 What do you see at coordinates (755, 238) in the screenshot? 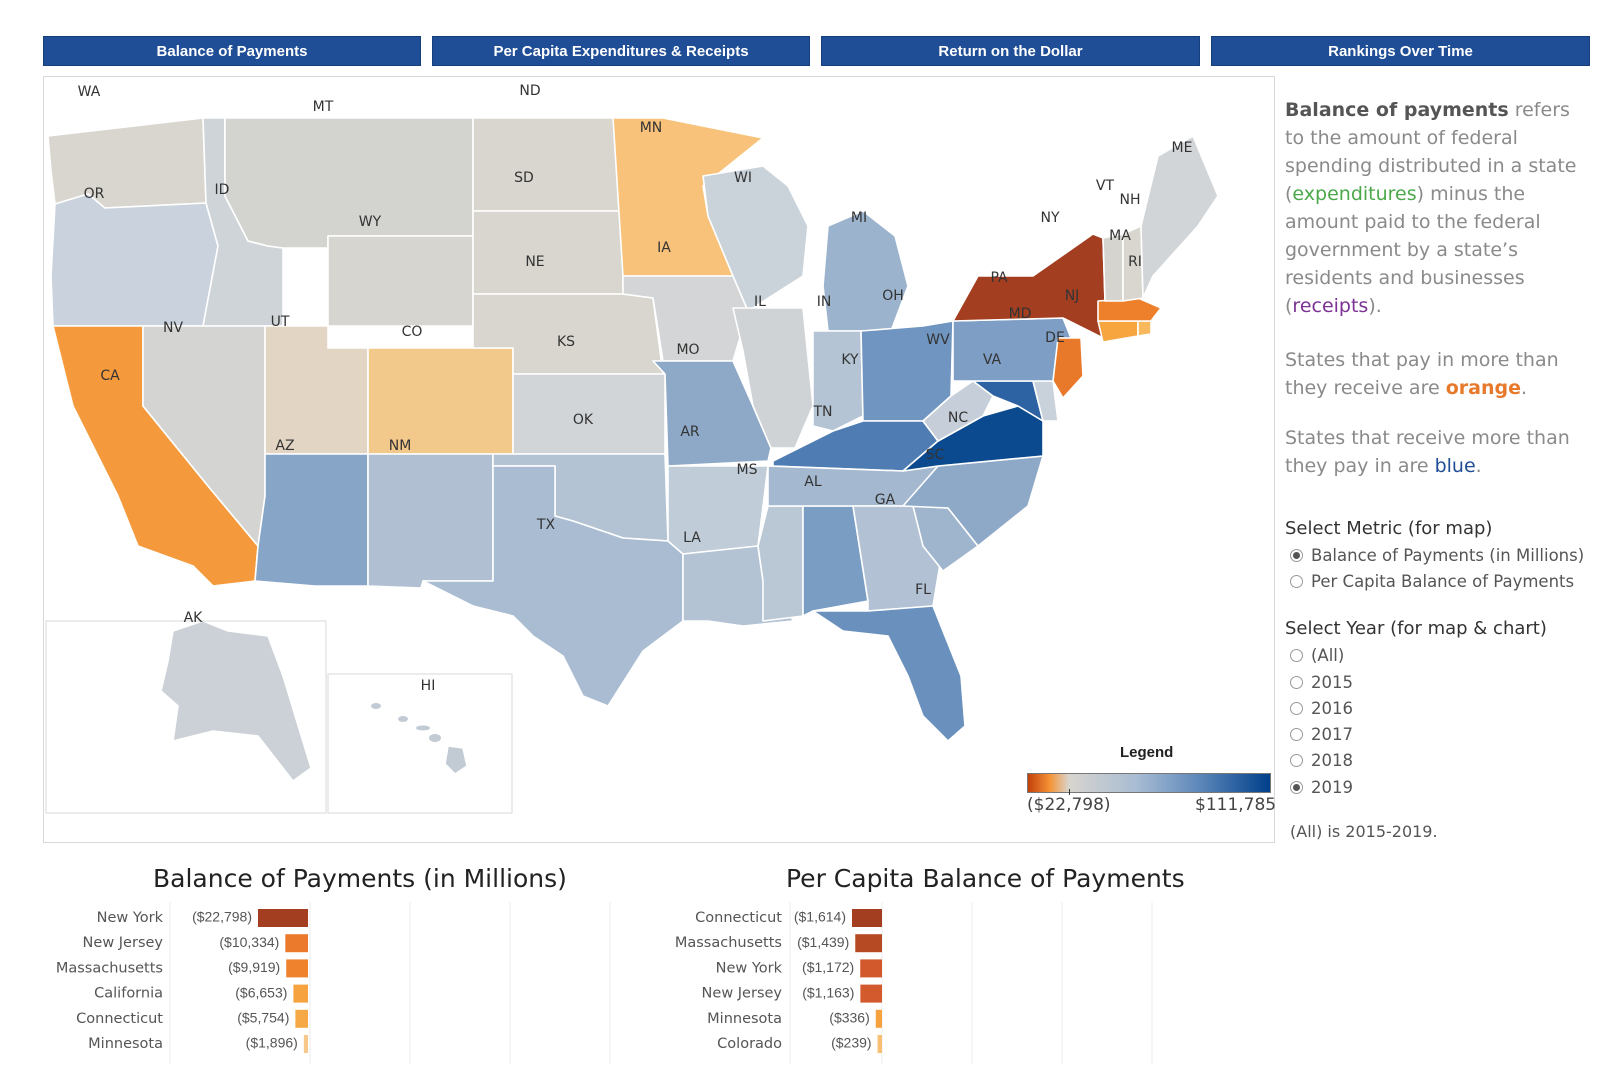
I see `state-wi` at bounding box center [755, 238].